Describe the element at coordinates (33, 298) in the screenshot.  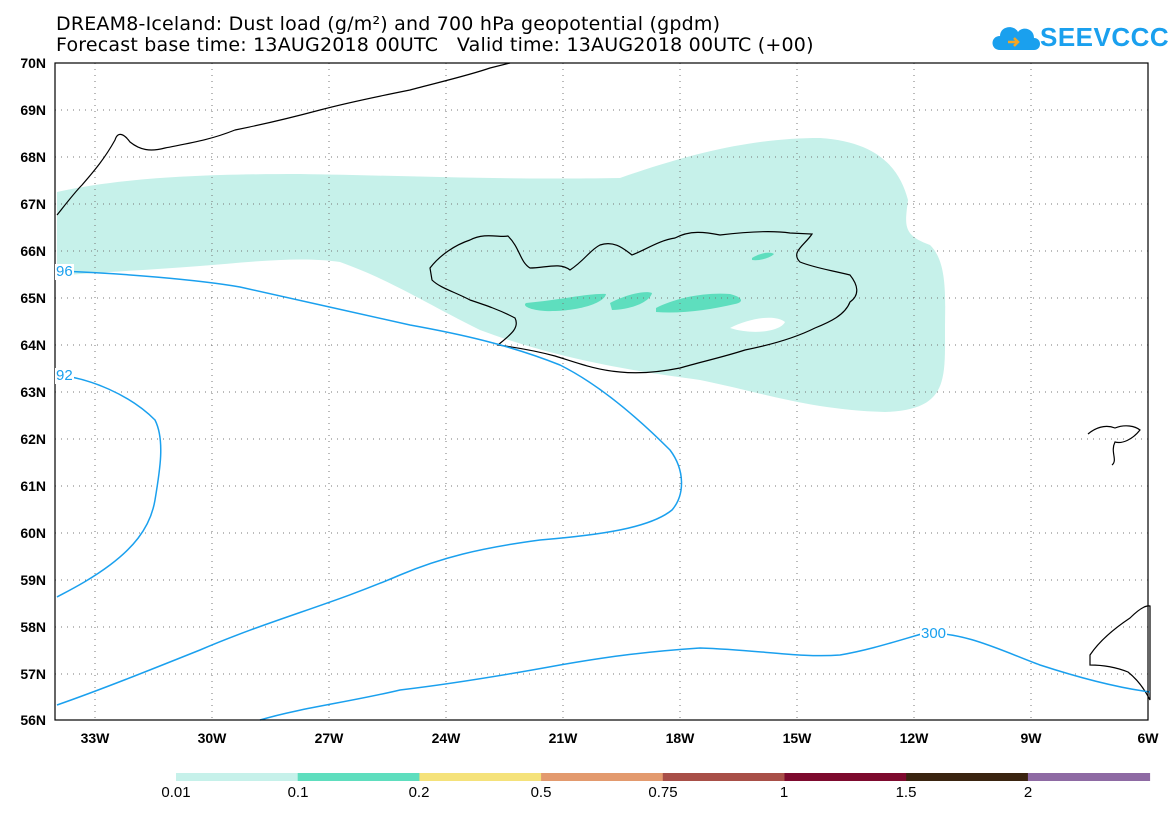
I see `lat-label: 65N` at that location.